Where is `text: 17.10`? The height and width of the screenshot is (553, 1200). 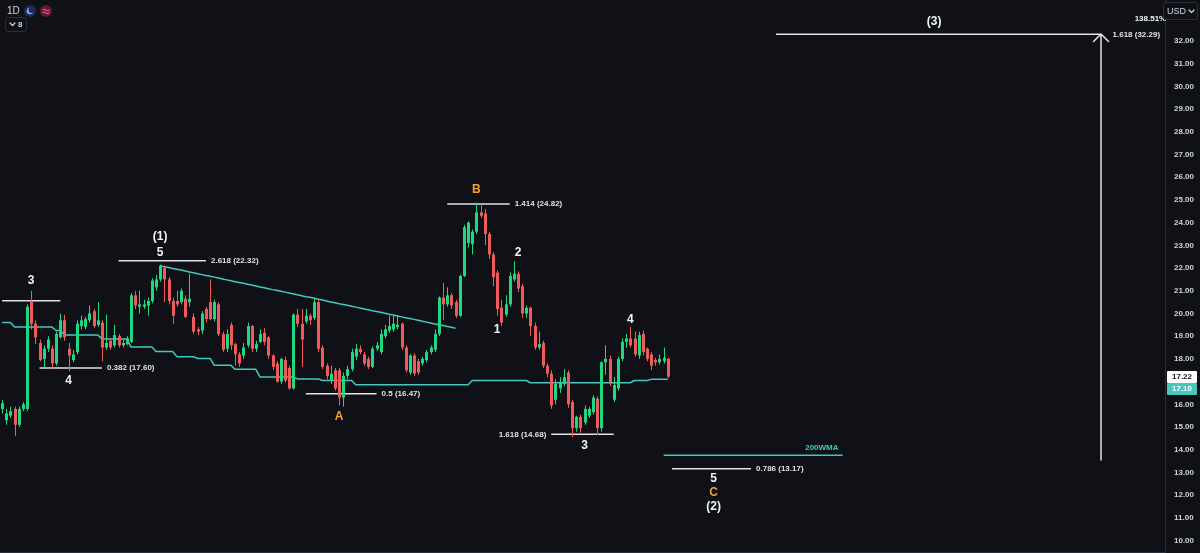 text: 17.10 is located at coordinates (1182, 388).